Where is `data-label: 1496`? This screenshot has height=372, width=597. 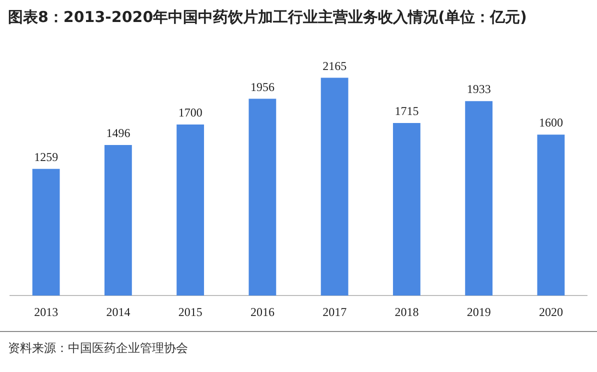
data-label: 1496 is located at coordinates (118, 133).